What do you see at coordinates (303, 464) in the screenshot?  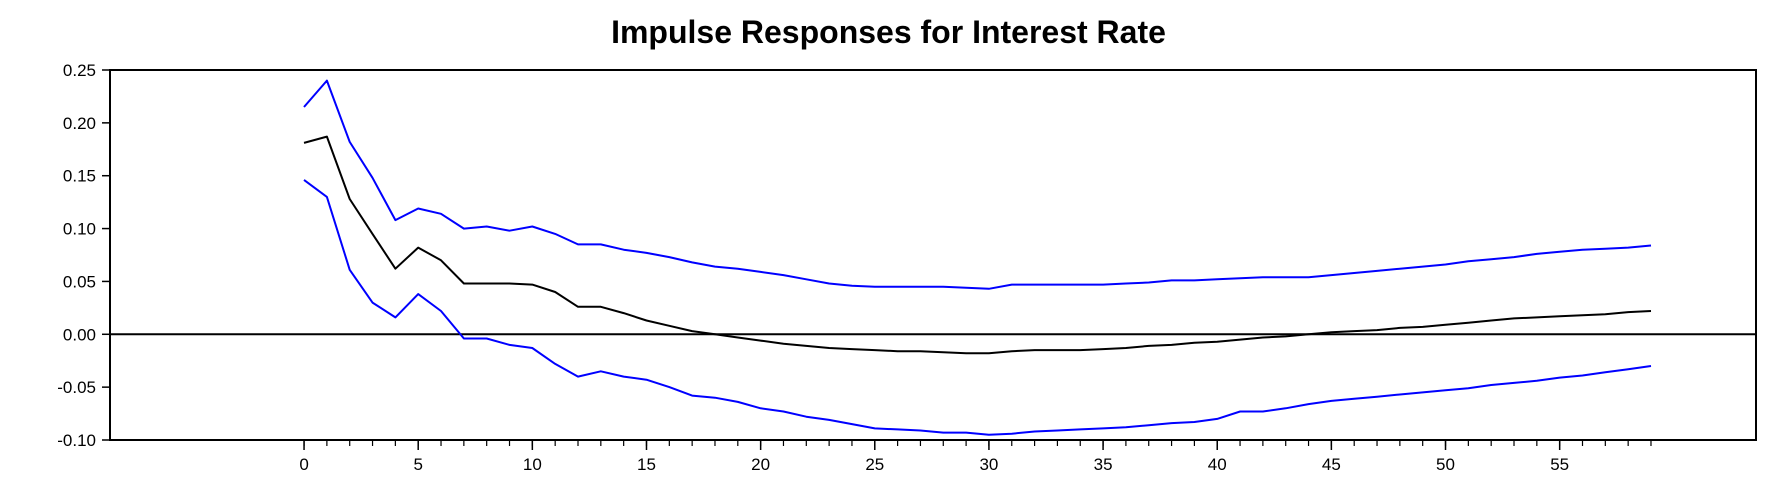 I see `x-tick-label: 0` at bounding box center [303, 464].